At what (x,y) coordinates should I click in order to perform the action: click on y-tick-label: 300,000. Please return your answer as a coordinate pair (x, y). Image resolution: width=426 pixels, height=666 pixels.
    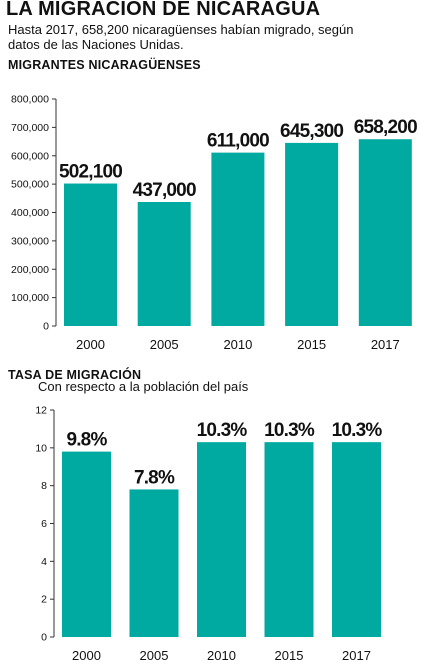
    Looking at the image, I should click on (30, 241).